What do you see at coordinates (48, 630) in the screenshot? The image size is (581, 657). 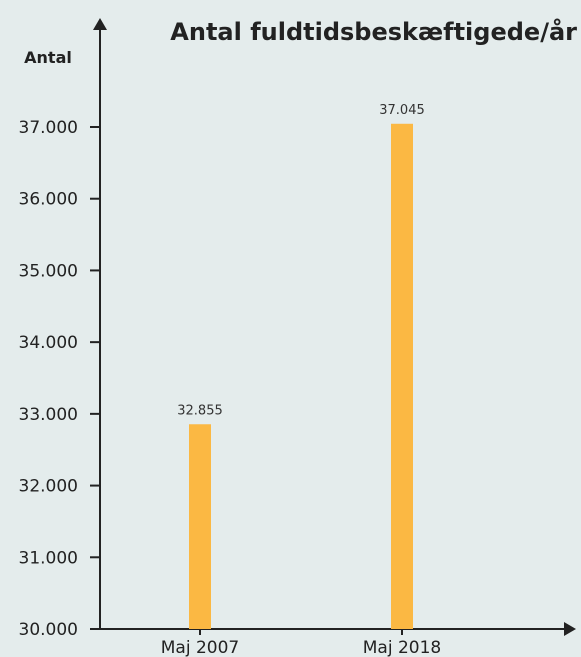 I see `y-tick-label: 30.000` at bounding box center [48, 630].